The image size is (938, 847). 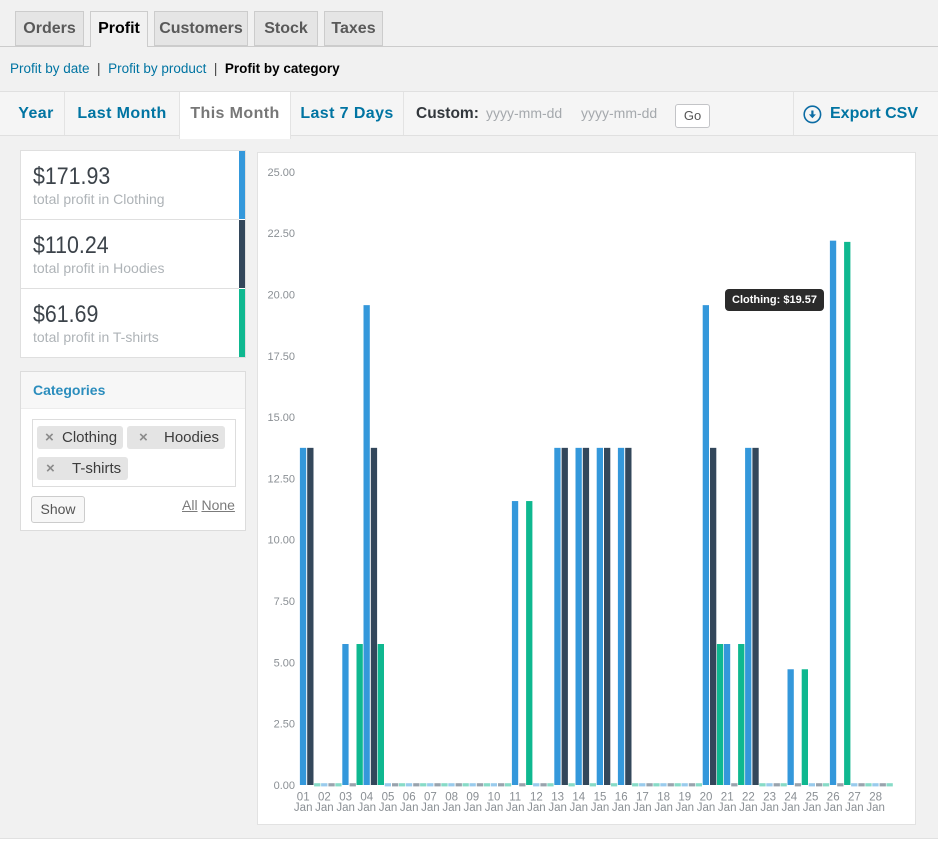 I want to click on svg-text: 25, so click(x=812, y=798).